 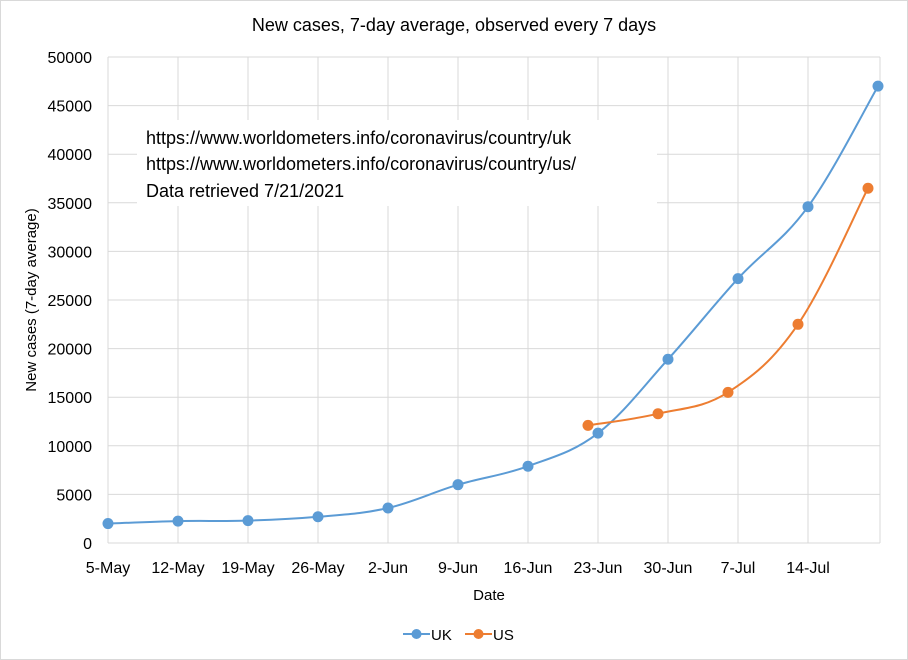 I want to click on y-tick-label: 35000, so click(x=70, y=204).